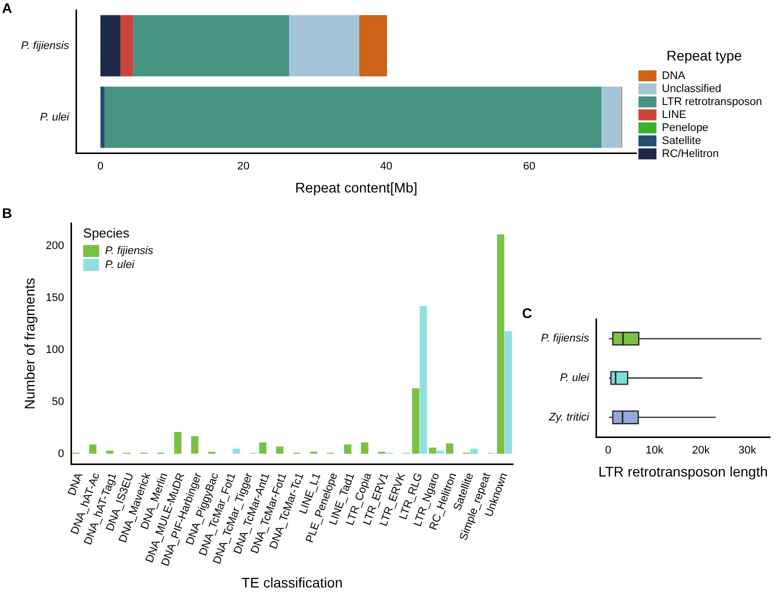 Image resolution: width=778 pixels, height=600 pixels. Describe the element at coordinates (58, 402) in the screenshot. I see `y-tick-label: 50` at that location.